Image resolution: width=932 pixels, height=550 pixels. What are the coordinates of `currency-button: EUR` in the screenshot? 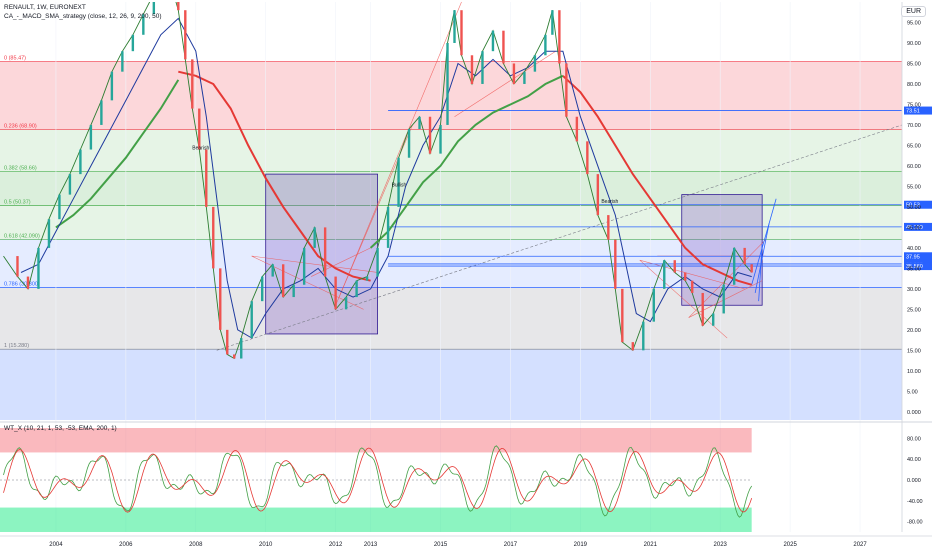 It's located at (913, 11).